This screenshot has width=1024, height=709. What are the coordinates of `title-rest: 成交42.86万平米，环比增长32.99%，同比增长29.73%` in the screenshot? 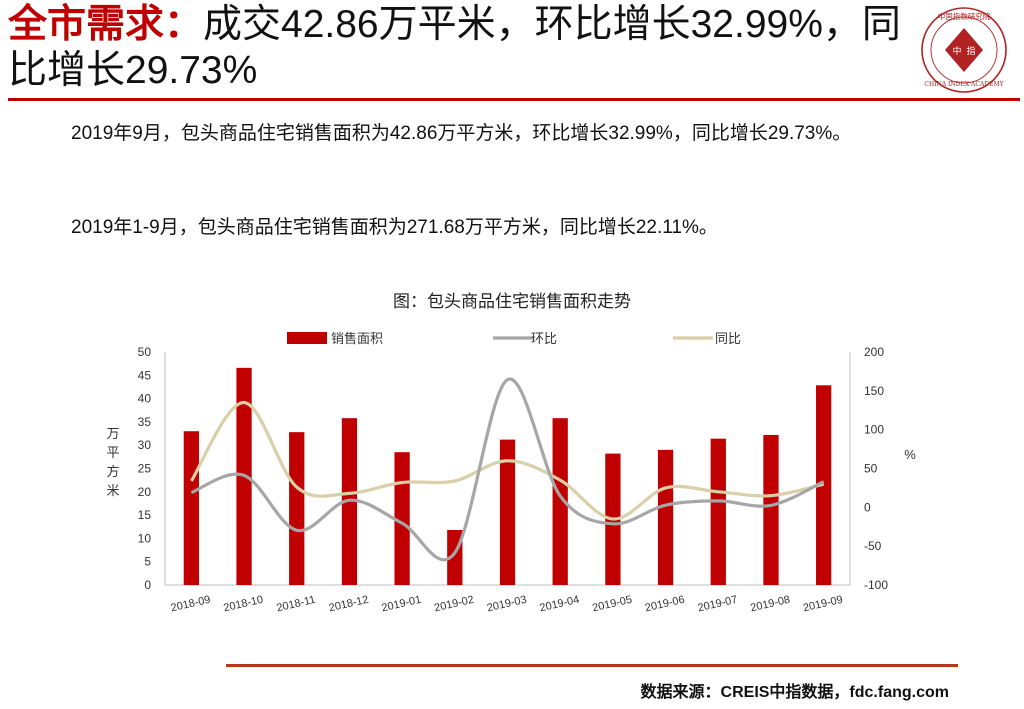 It's located at (454, 47).